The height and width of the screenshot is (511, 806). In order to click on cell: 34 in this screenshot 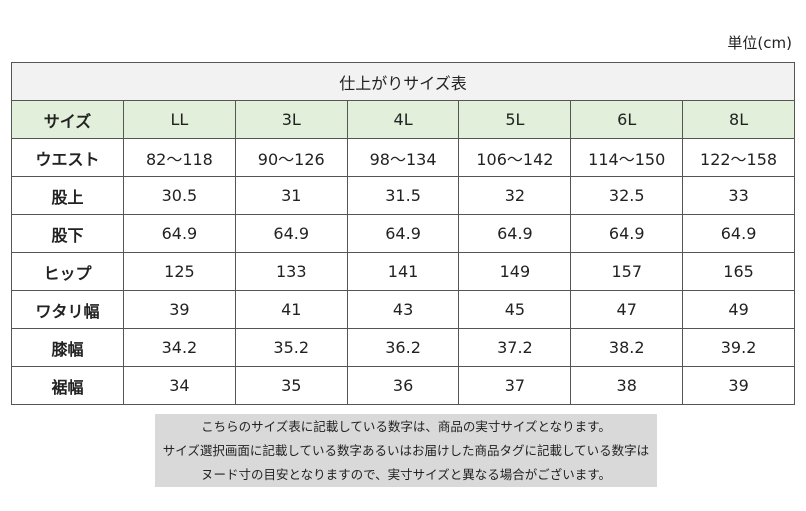, I will do `click(179, 385)`.